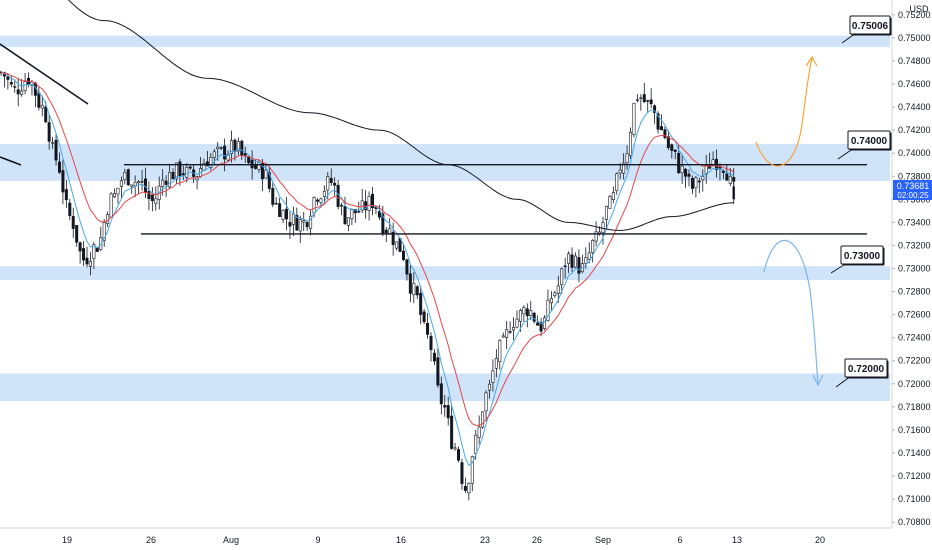 The height and width of the screenshot is (550, 932). Describe the element at coordinates (914, 15) in the screenshot. I see `y-tick-label: 0.75200` at that location.